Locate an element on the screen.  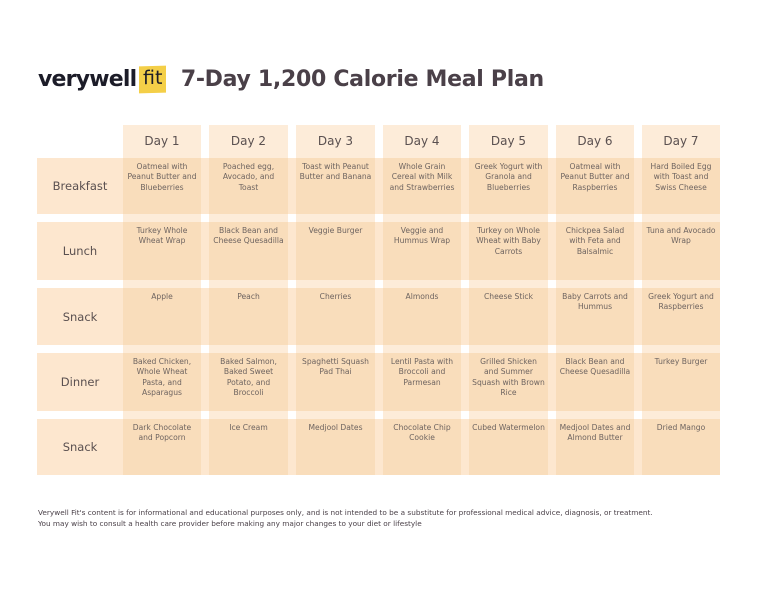
meal-cell: Medjool Dates and Almond Butter is located at coordinates (595, 447).